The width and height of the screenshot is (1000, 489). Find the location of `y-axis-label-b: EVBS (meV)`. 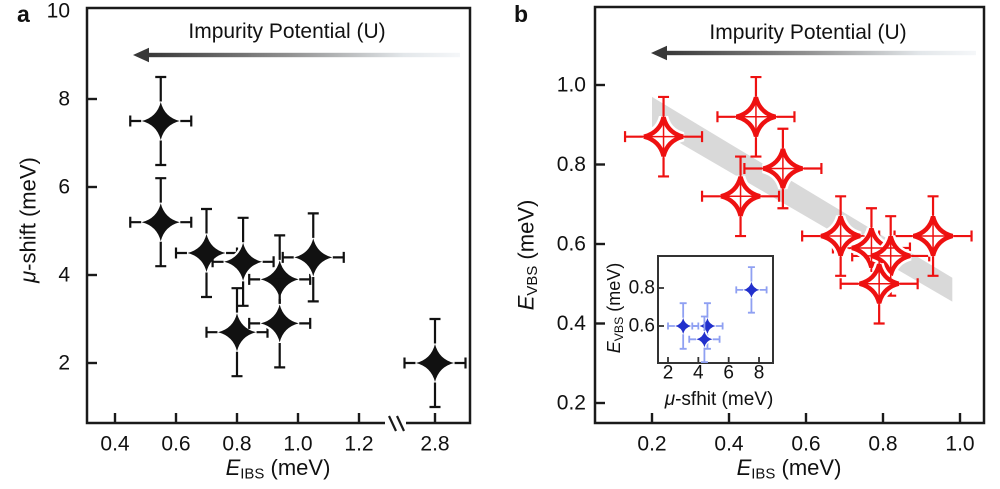

y-axis-label-b: EVBS (meV) is located at coordinates (527, 255).